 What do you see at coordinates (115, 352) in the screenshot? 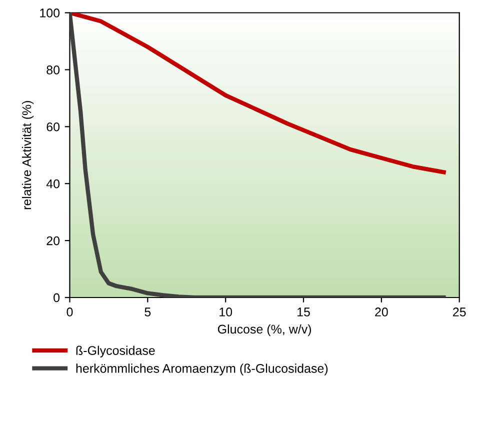
I see `legend-label: ß-Glycosidase` at bounding box center [115, 352].